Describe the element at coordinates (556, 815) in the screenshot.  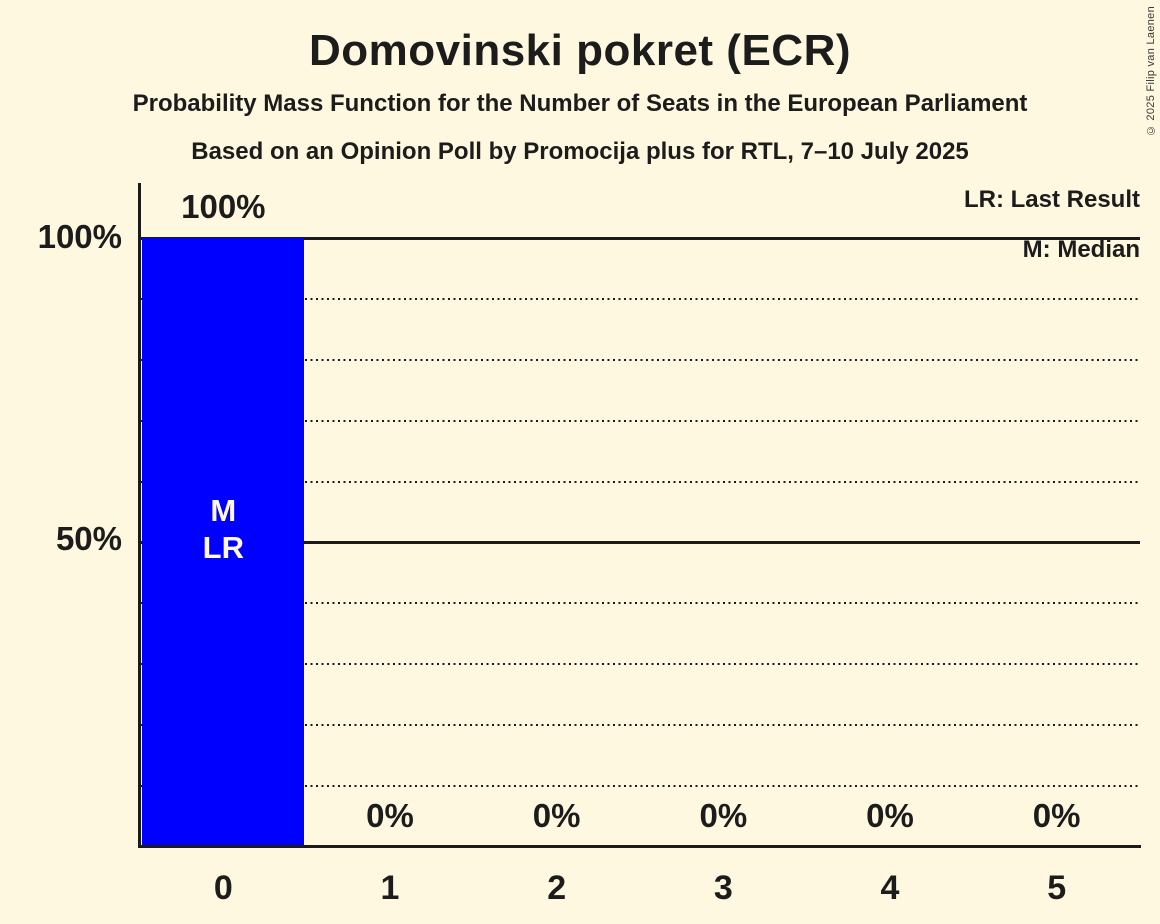
I see `bar-value-label-2: 0%` at that location.